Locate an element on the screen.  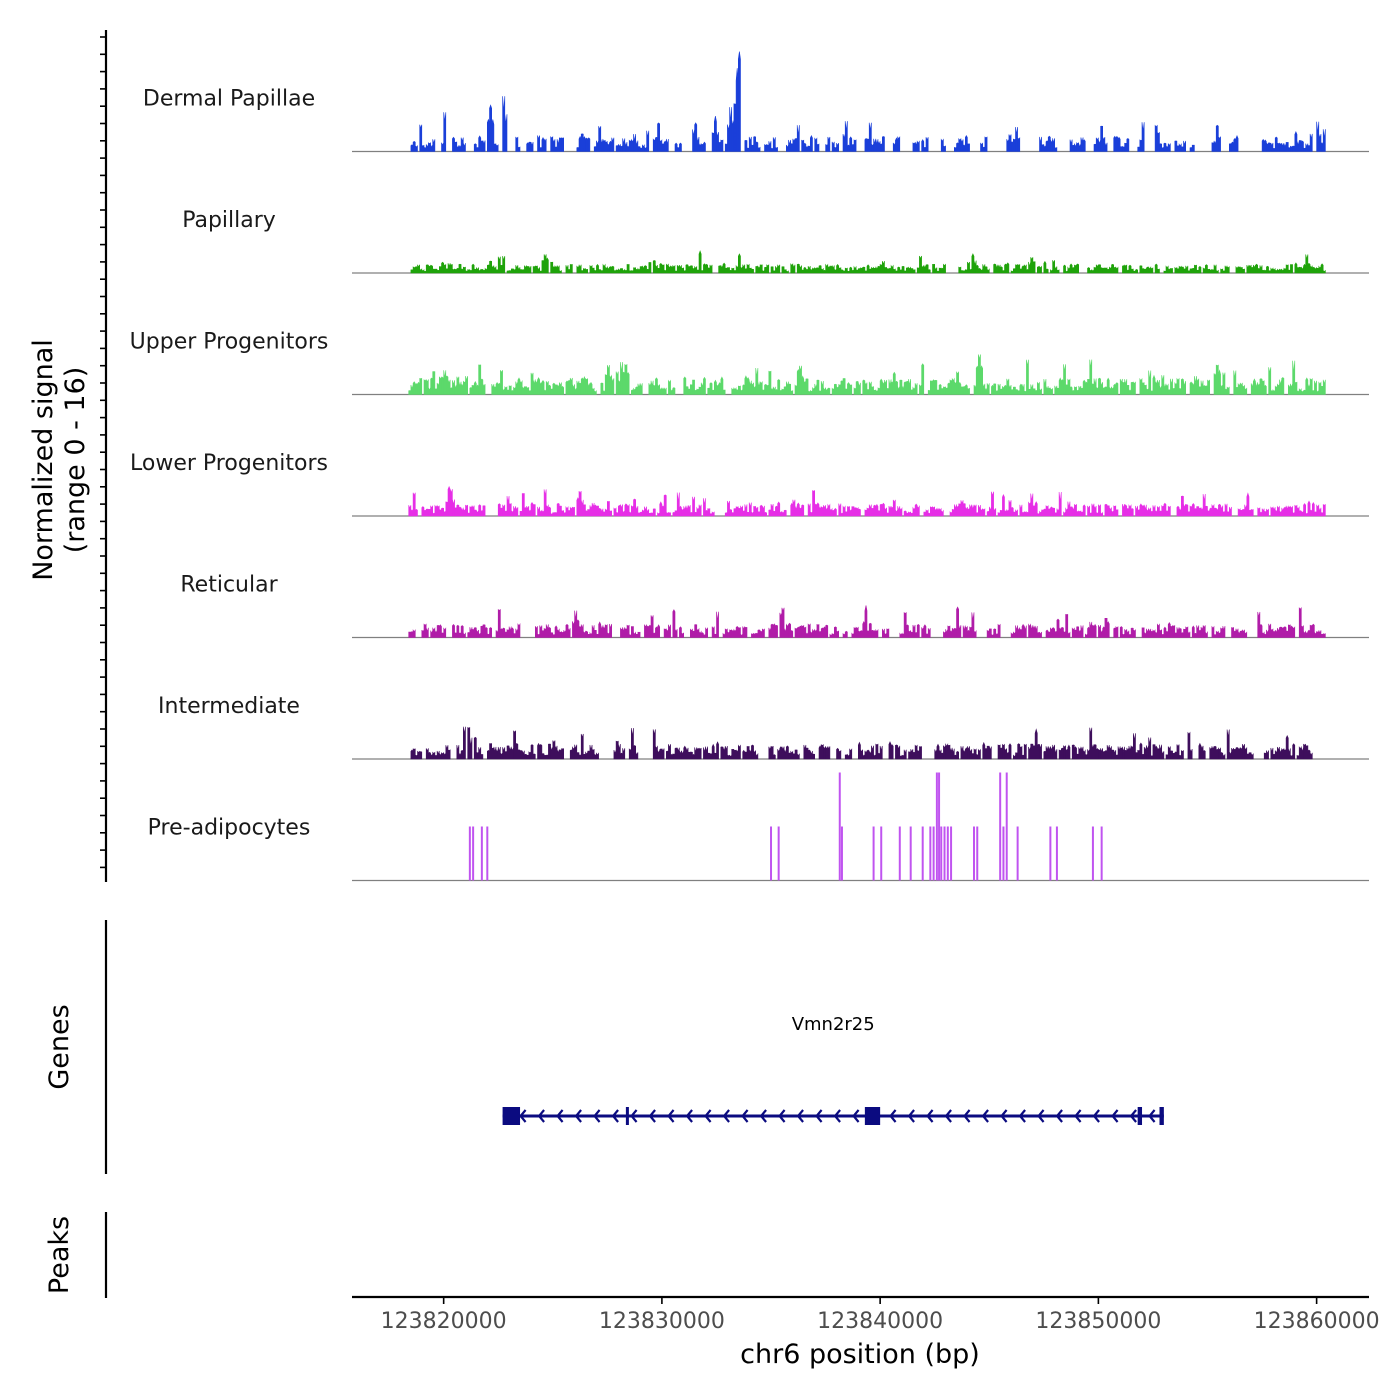
track-label: Pre-adipocytes is located at coordinates (229, 828).